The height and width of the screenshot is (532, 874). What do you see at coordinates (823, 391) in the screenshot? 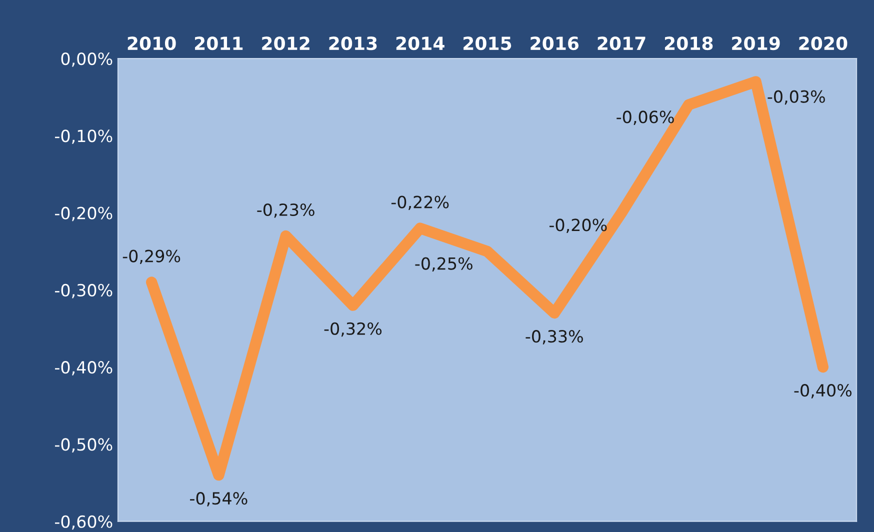
I see `data-label: -0,40%` at bounding box center [823, 391].